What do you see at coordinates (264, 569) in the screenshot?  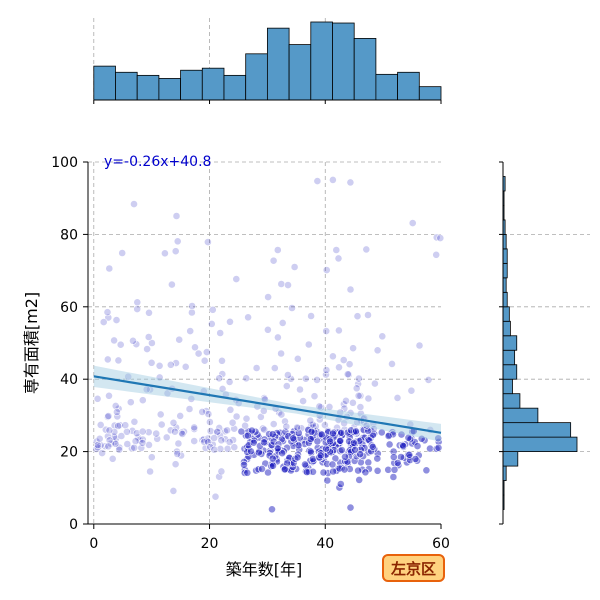 I see `x-axis-label: 築年数[年]` at bounding box center [264, 569].